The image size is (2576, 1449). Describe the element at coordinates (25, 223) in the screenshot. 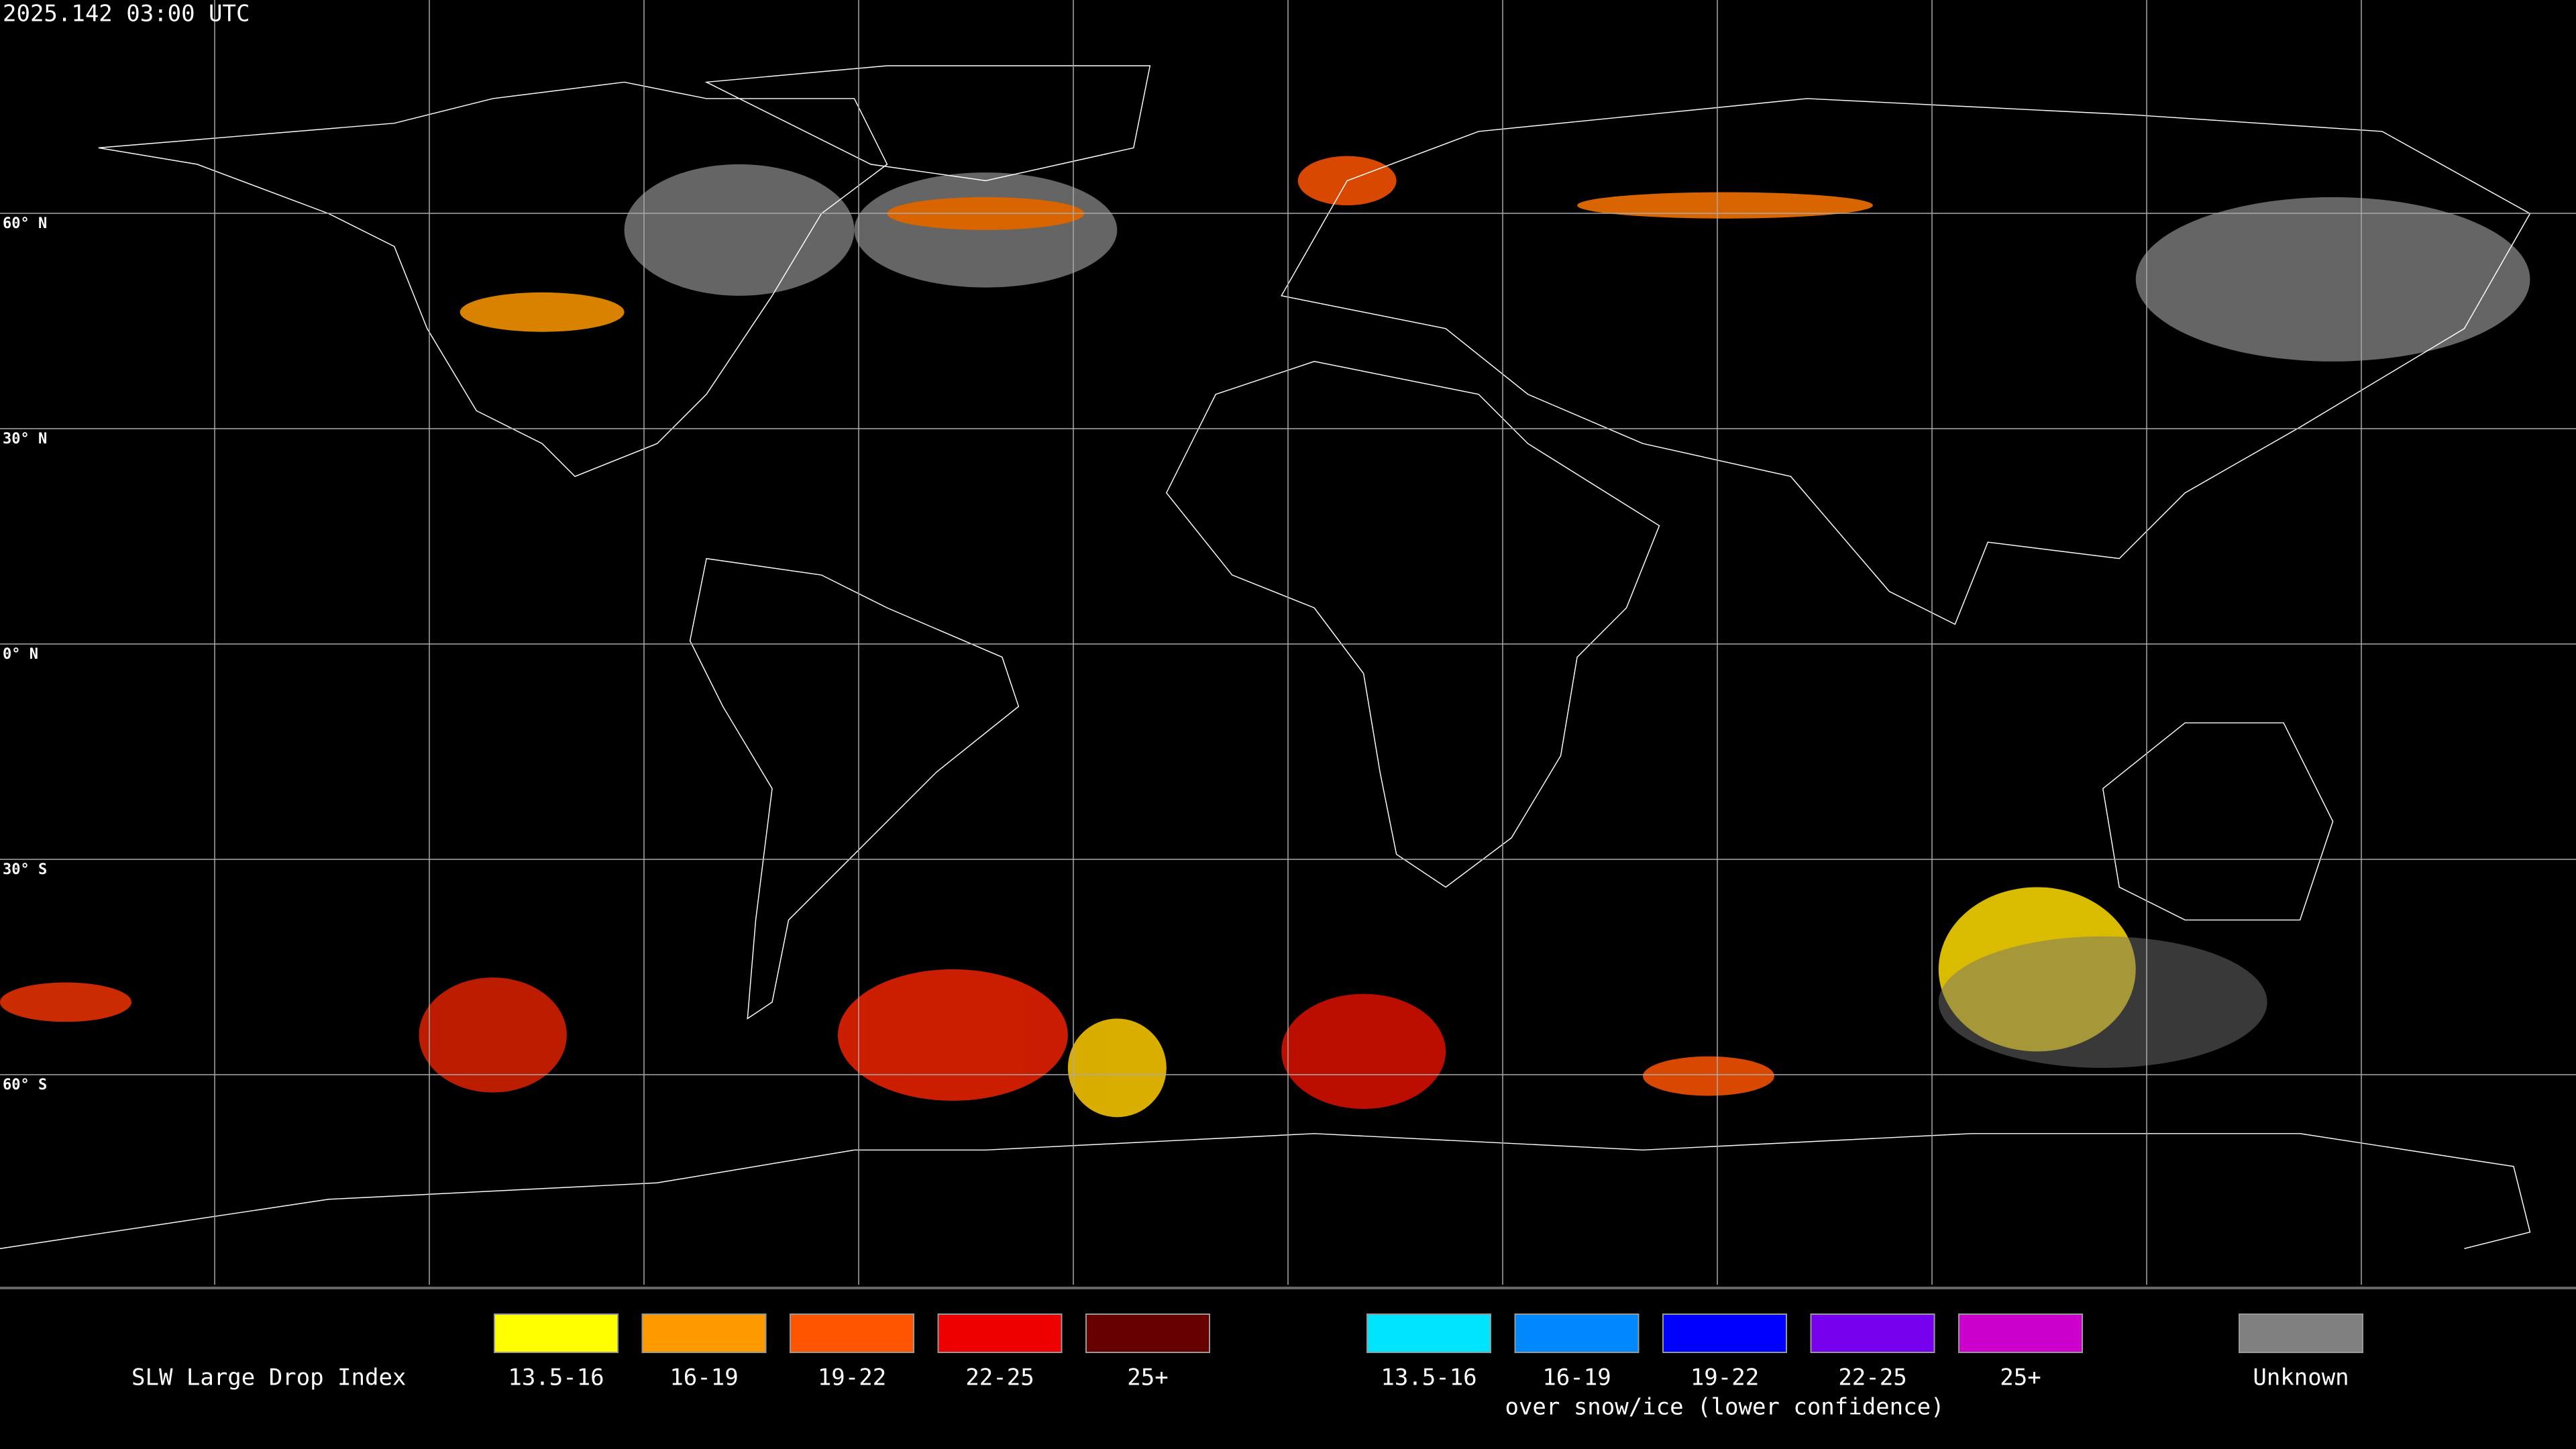

I see `latitude-label: 60° N` at that location.